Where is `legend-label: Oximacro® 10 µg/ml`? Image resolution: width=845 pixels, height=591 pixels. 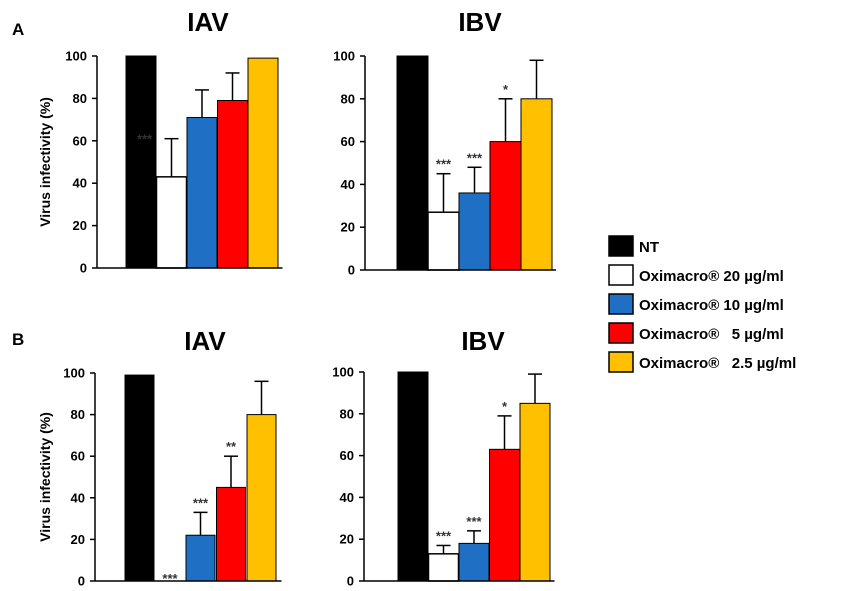
legend-label: Oximacro® 10 µg/ml is located at coordinates (711, 305).